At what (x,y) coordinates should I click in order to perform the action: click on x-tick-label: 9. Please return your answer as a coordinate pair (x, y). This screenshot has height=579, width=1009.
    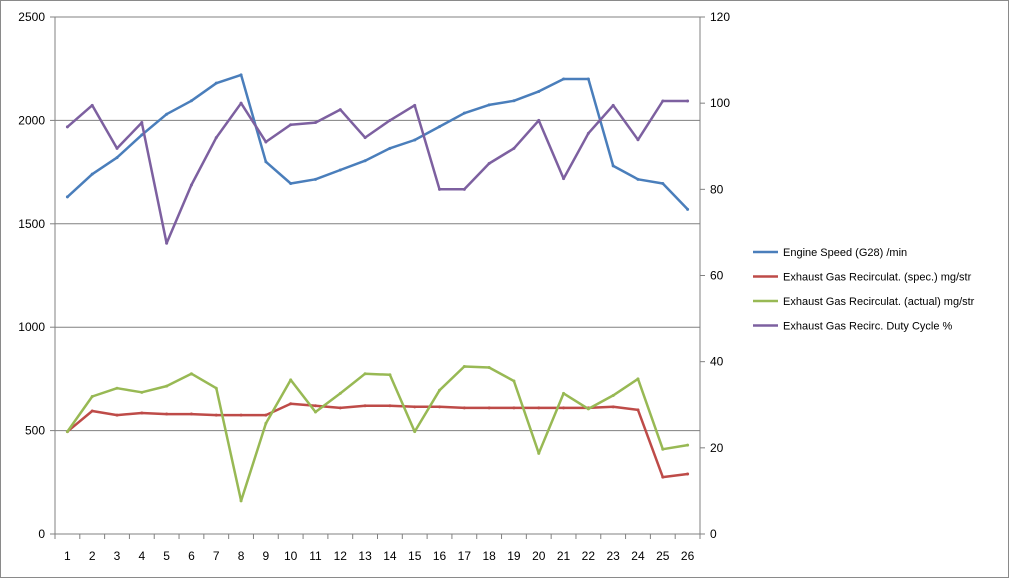
    Looking at the image, I should click on (266, 556).